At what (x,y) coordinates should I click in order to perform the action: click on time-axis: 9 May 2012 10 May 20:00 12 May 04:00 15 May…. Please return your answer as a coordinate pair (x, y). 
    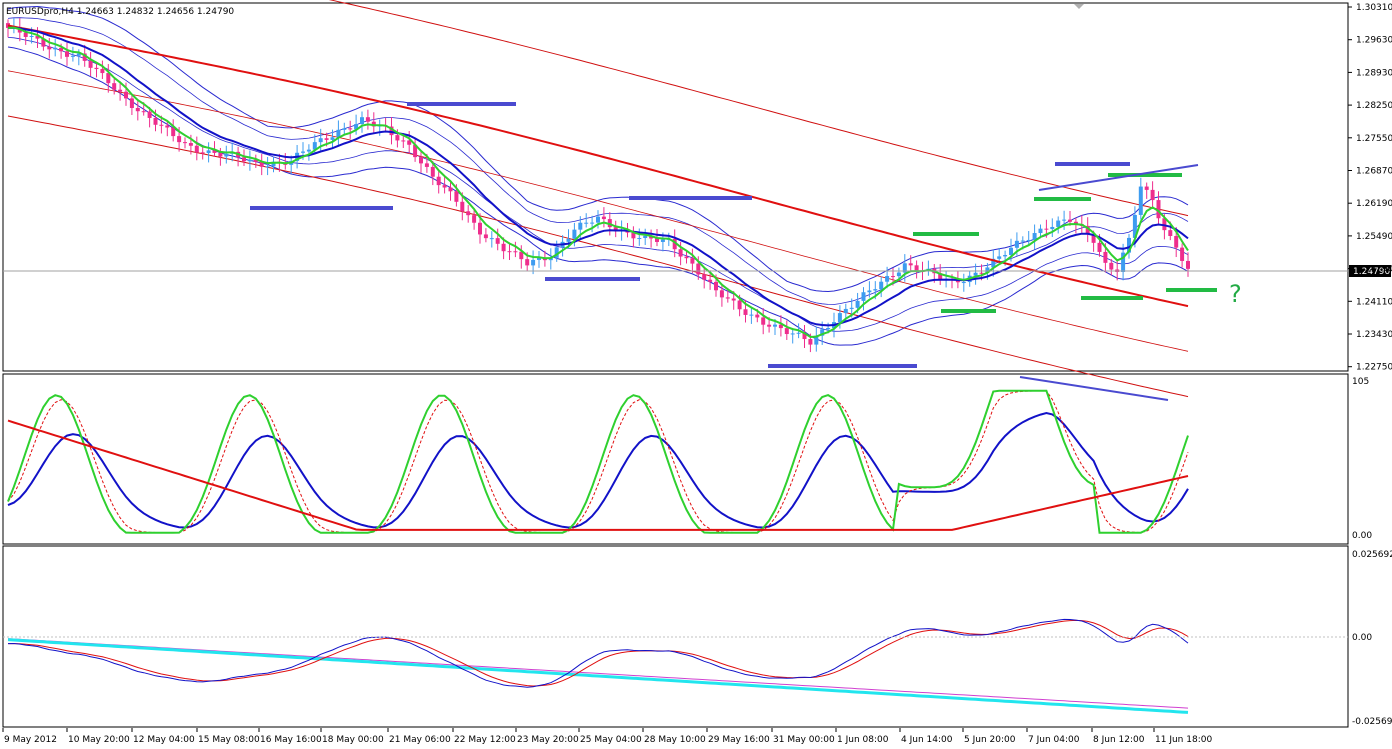
    Looking at the image, I should click on (607, 736).